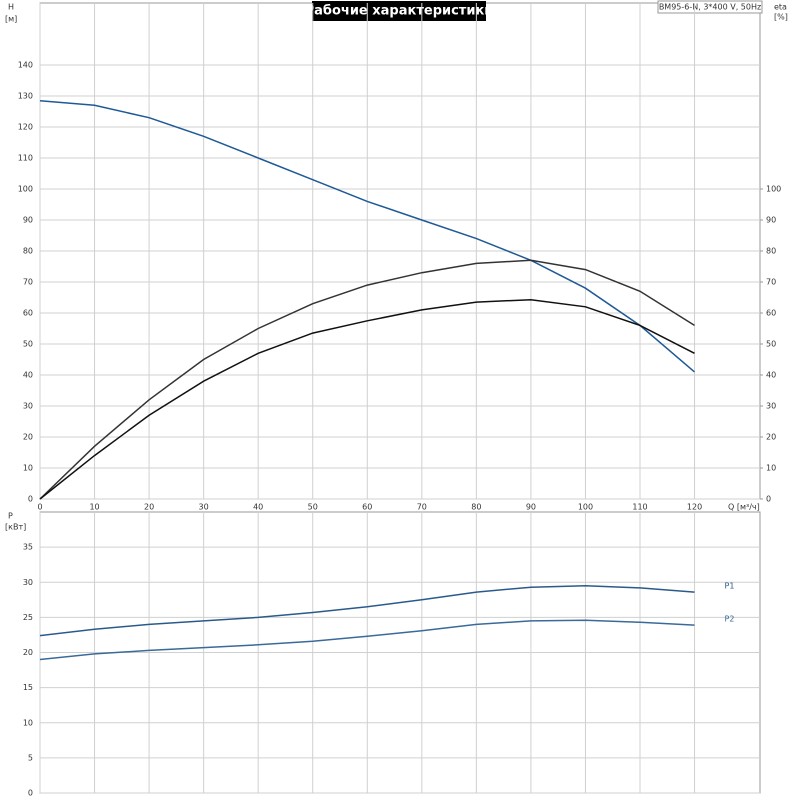 The width and height of the screenshot is (800, 800). What do you see at coordinates (149, 507) in the screenshot?
I see `x-tick-label: 20` at bounding box center [149, 507].